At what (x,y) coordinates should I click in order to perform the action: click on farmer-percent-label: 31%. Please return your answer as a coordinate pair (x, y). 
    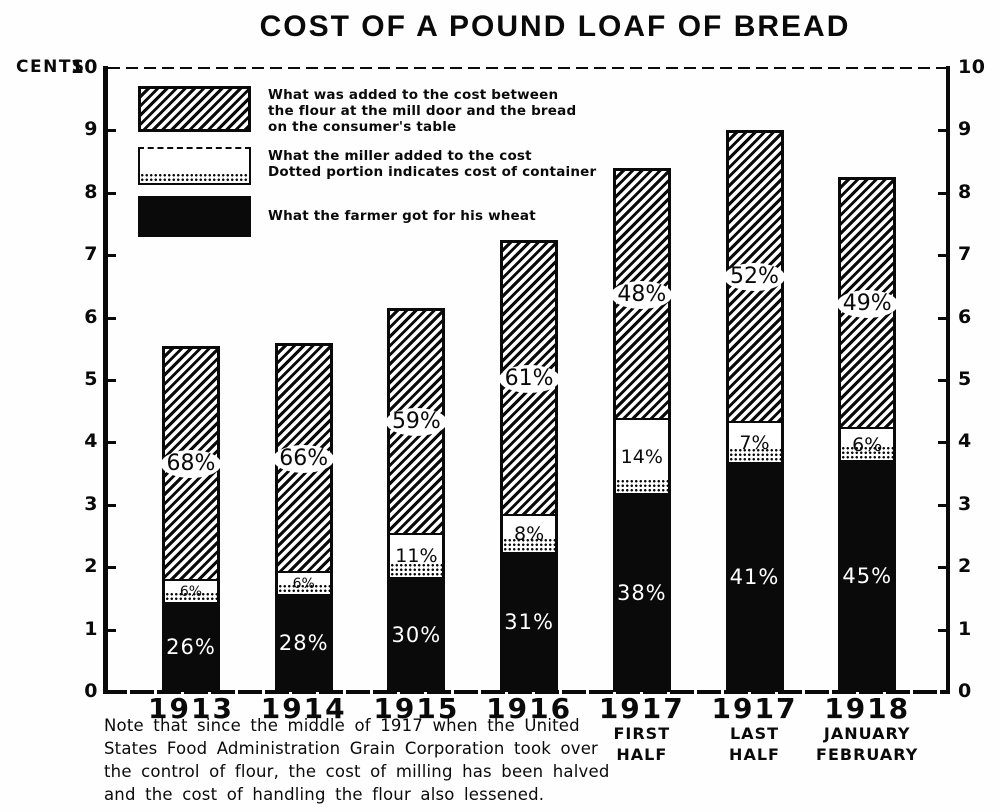
    Looking at the image, I should click on (529, 622).